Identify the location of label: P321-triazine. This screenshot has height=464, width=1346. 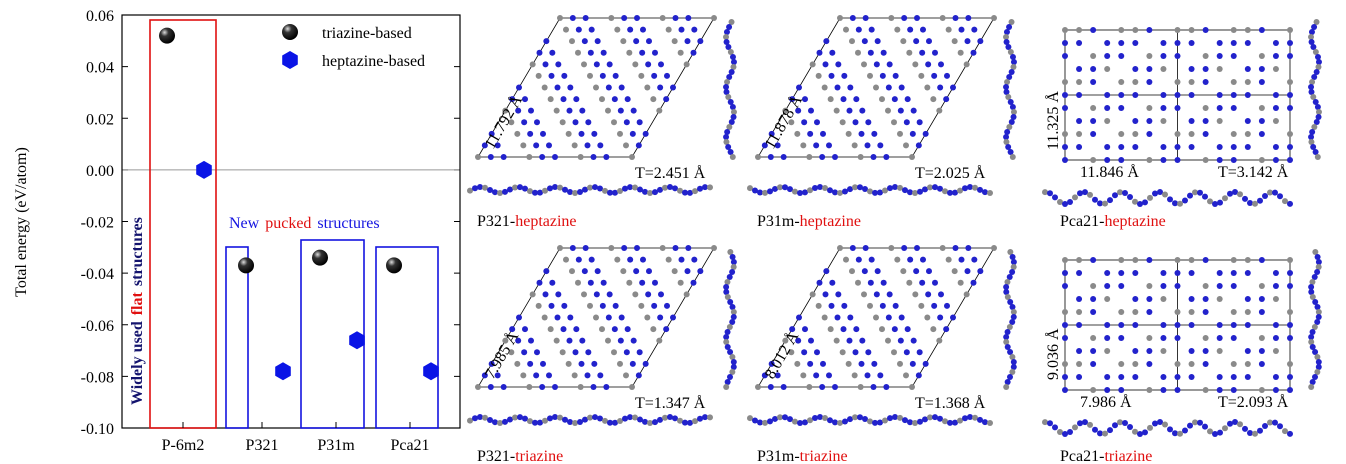
(520, 456).